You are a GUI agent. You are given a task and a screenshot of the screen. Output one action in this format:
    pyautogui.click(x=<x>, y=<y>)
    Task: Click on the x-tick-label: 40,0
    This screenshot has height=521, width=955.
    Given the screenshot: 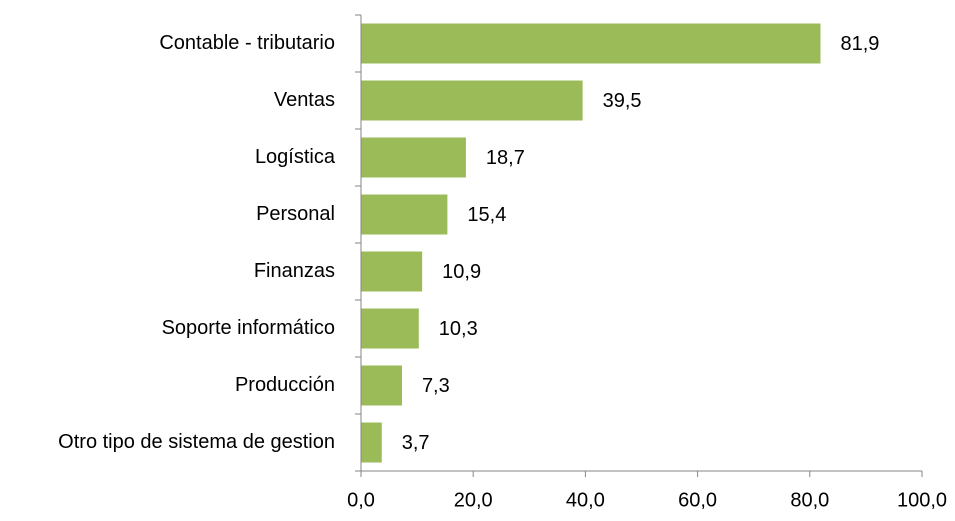 What is the action you would take?
    pyautogui.click(x=585, y=500)
    